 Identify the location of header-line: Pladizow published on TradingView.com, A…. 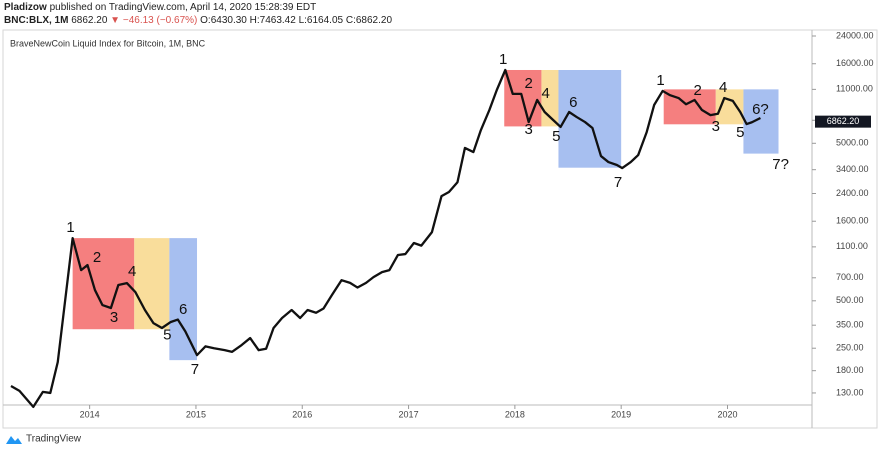
(160, 7).